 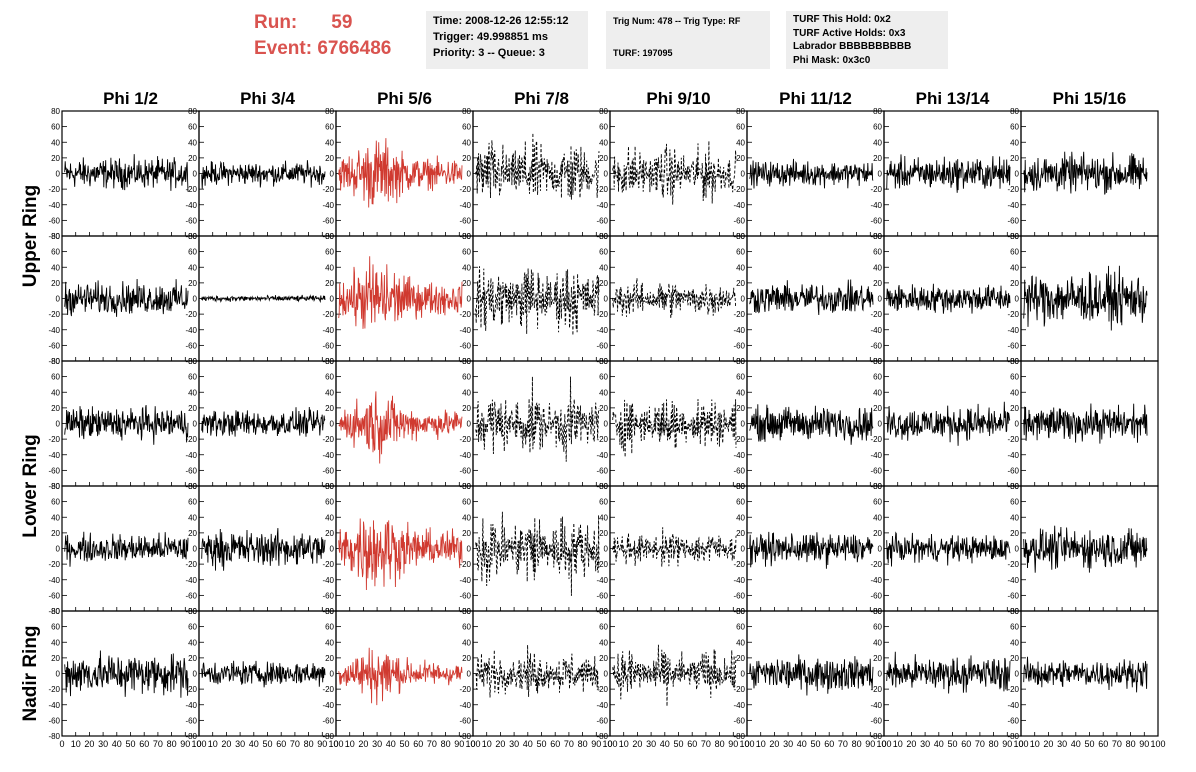 I want to click on column-title: Phi 9/10, so click(x=678, y=98).